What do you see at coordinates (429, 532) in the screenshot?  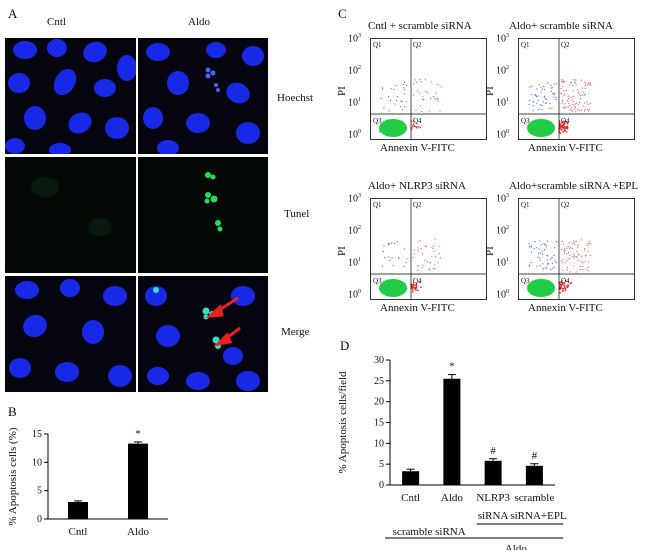 I see `sub-label-scramble-sirna: scramble siRNA` at bounding box center [429, 532].